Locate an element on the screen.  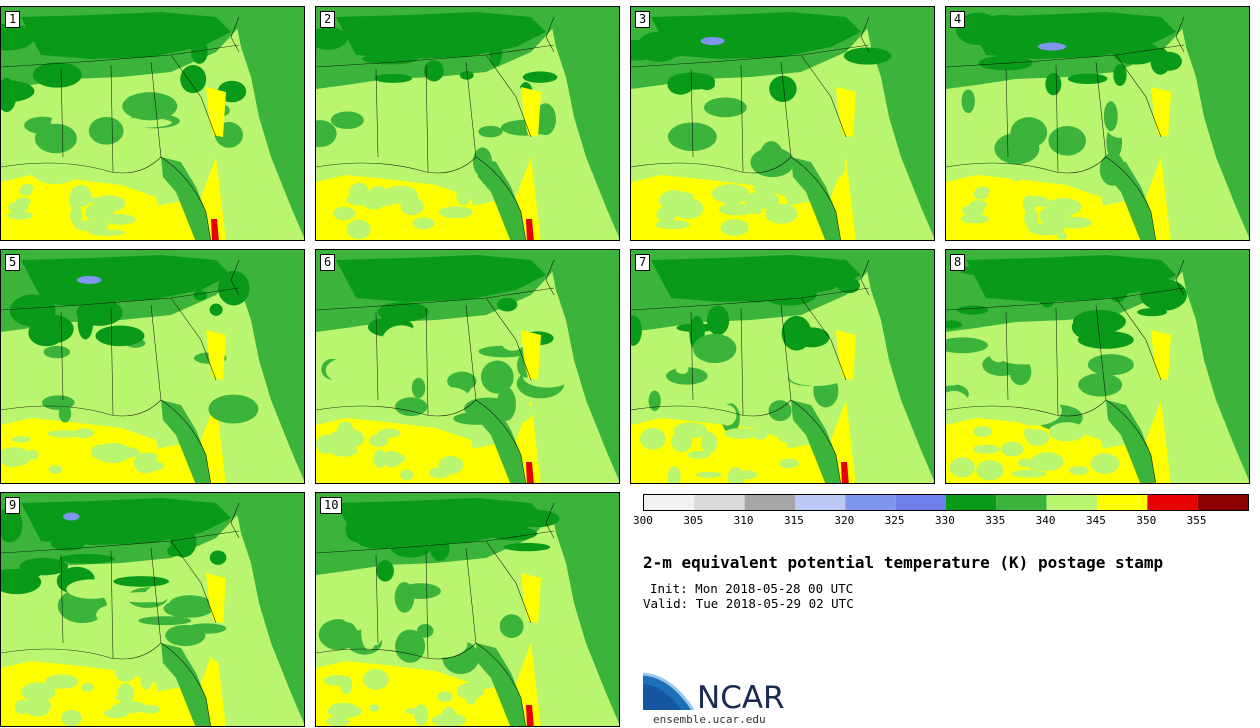
member-panel: 5 is located at coordinates (152, 366).